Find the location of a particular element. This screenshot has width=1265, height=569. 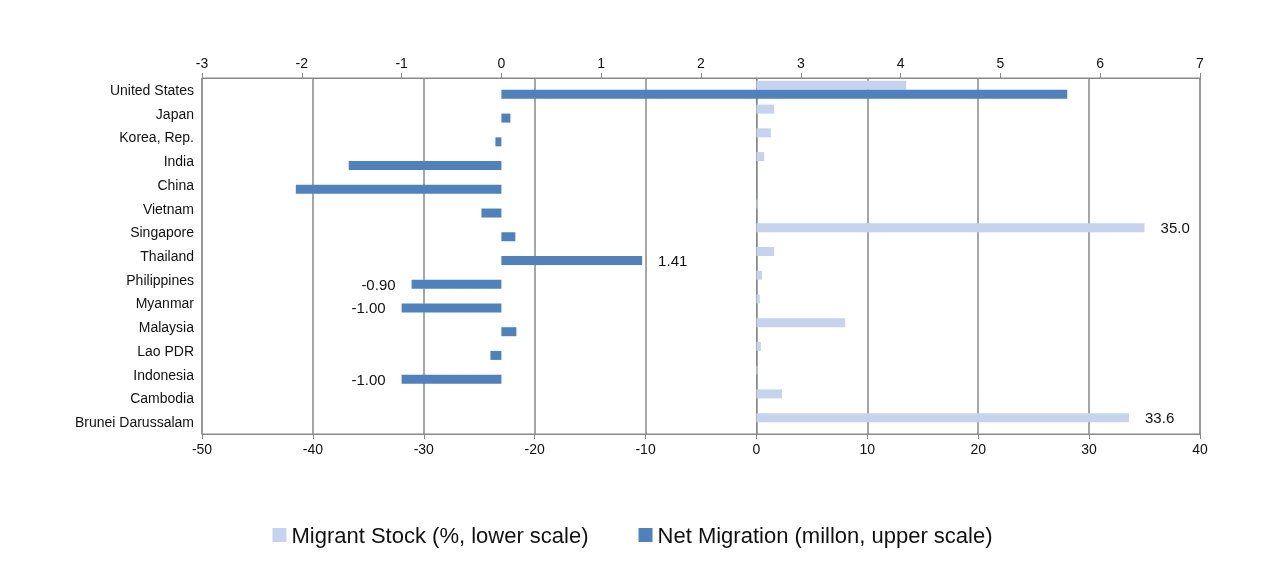

y-tick-label: Malaysia is located at coordinates (166, 327).